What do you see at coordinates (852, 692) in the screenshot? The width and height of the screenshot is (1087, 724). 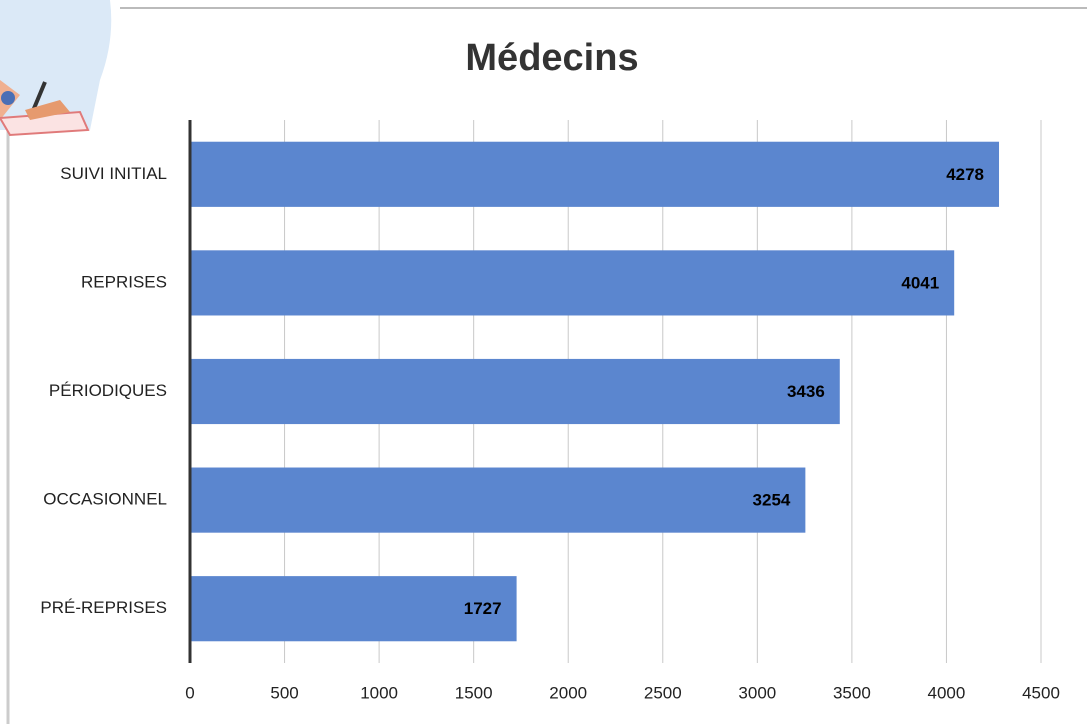 I see `x-tick-label: 3500` at bounding box center [852, 692].